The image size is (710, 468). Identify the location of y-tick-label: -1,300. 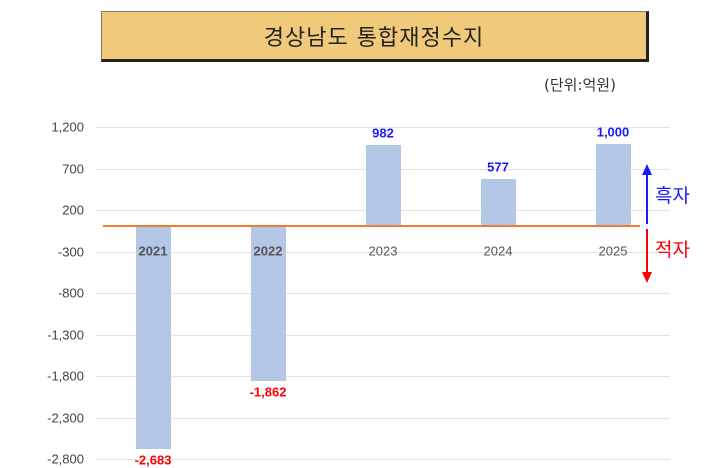
(65, 335).